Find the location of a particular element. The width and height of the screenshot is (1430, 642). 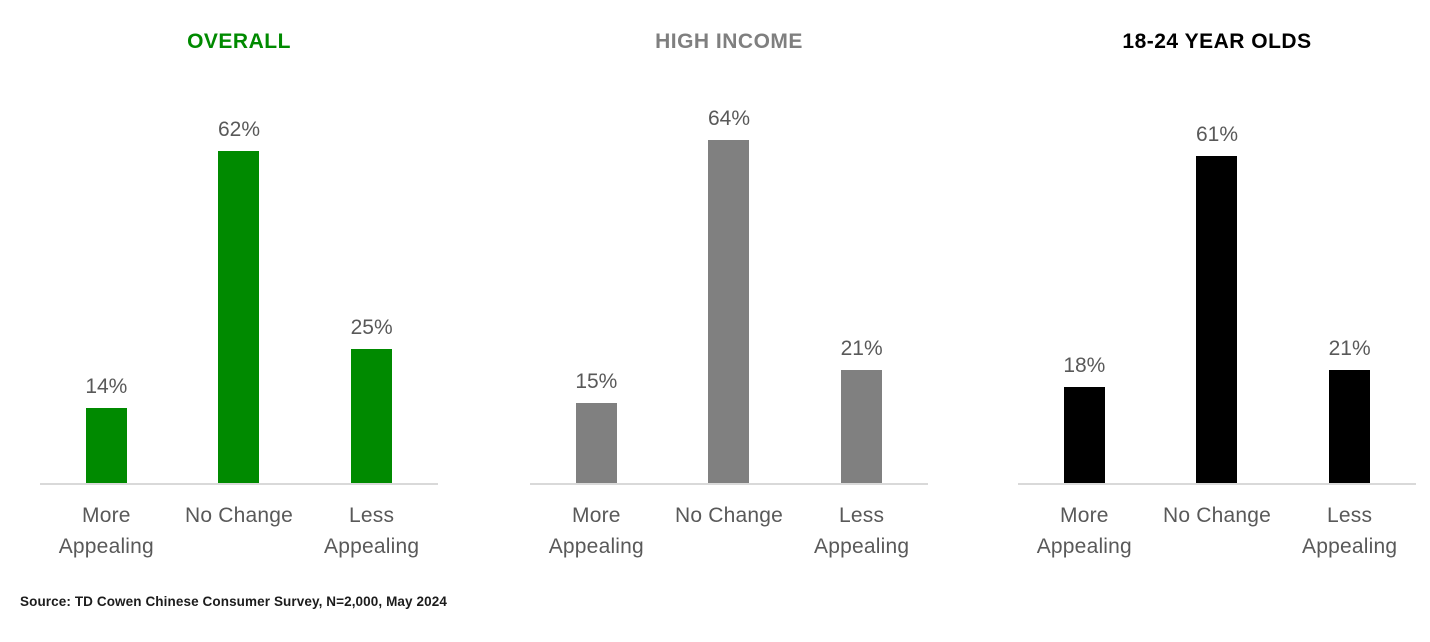

bar-column: 15% is located at coordinates (596, 426).